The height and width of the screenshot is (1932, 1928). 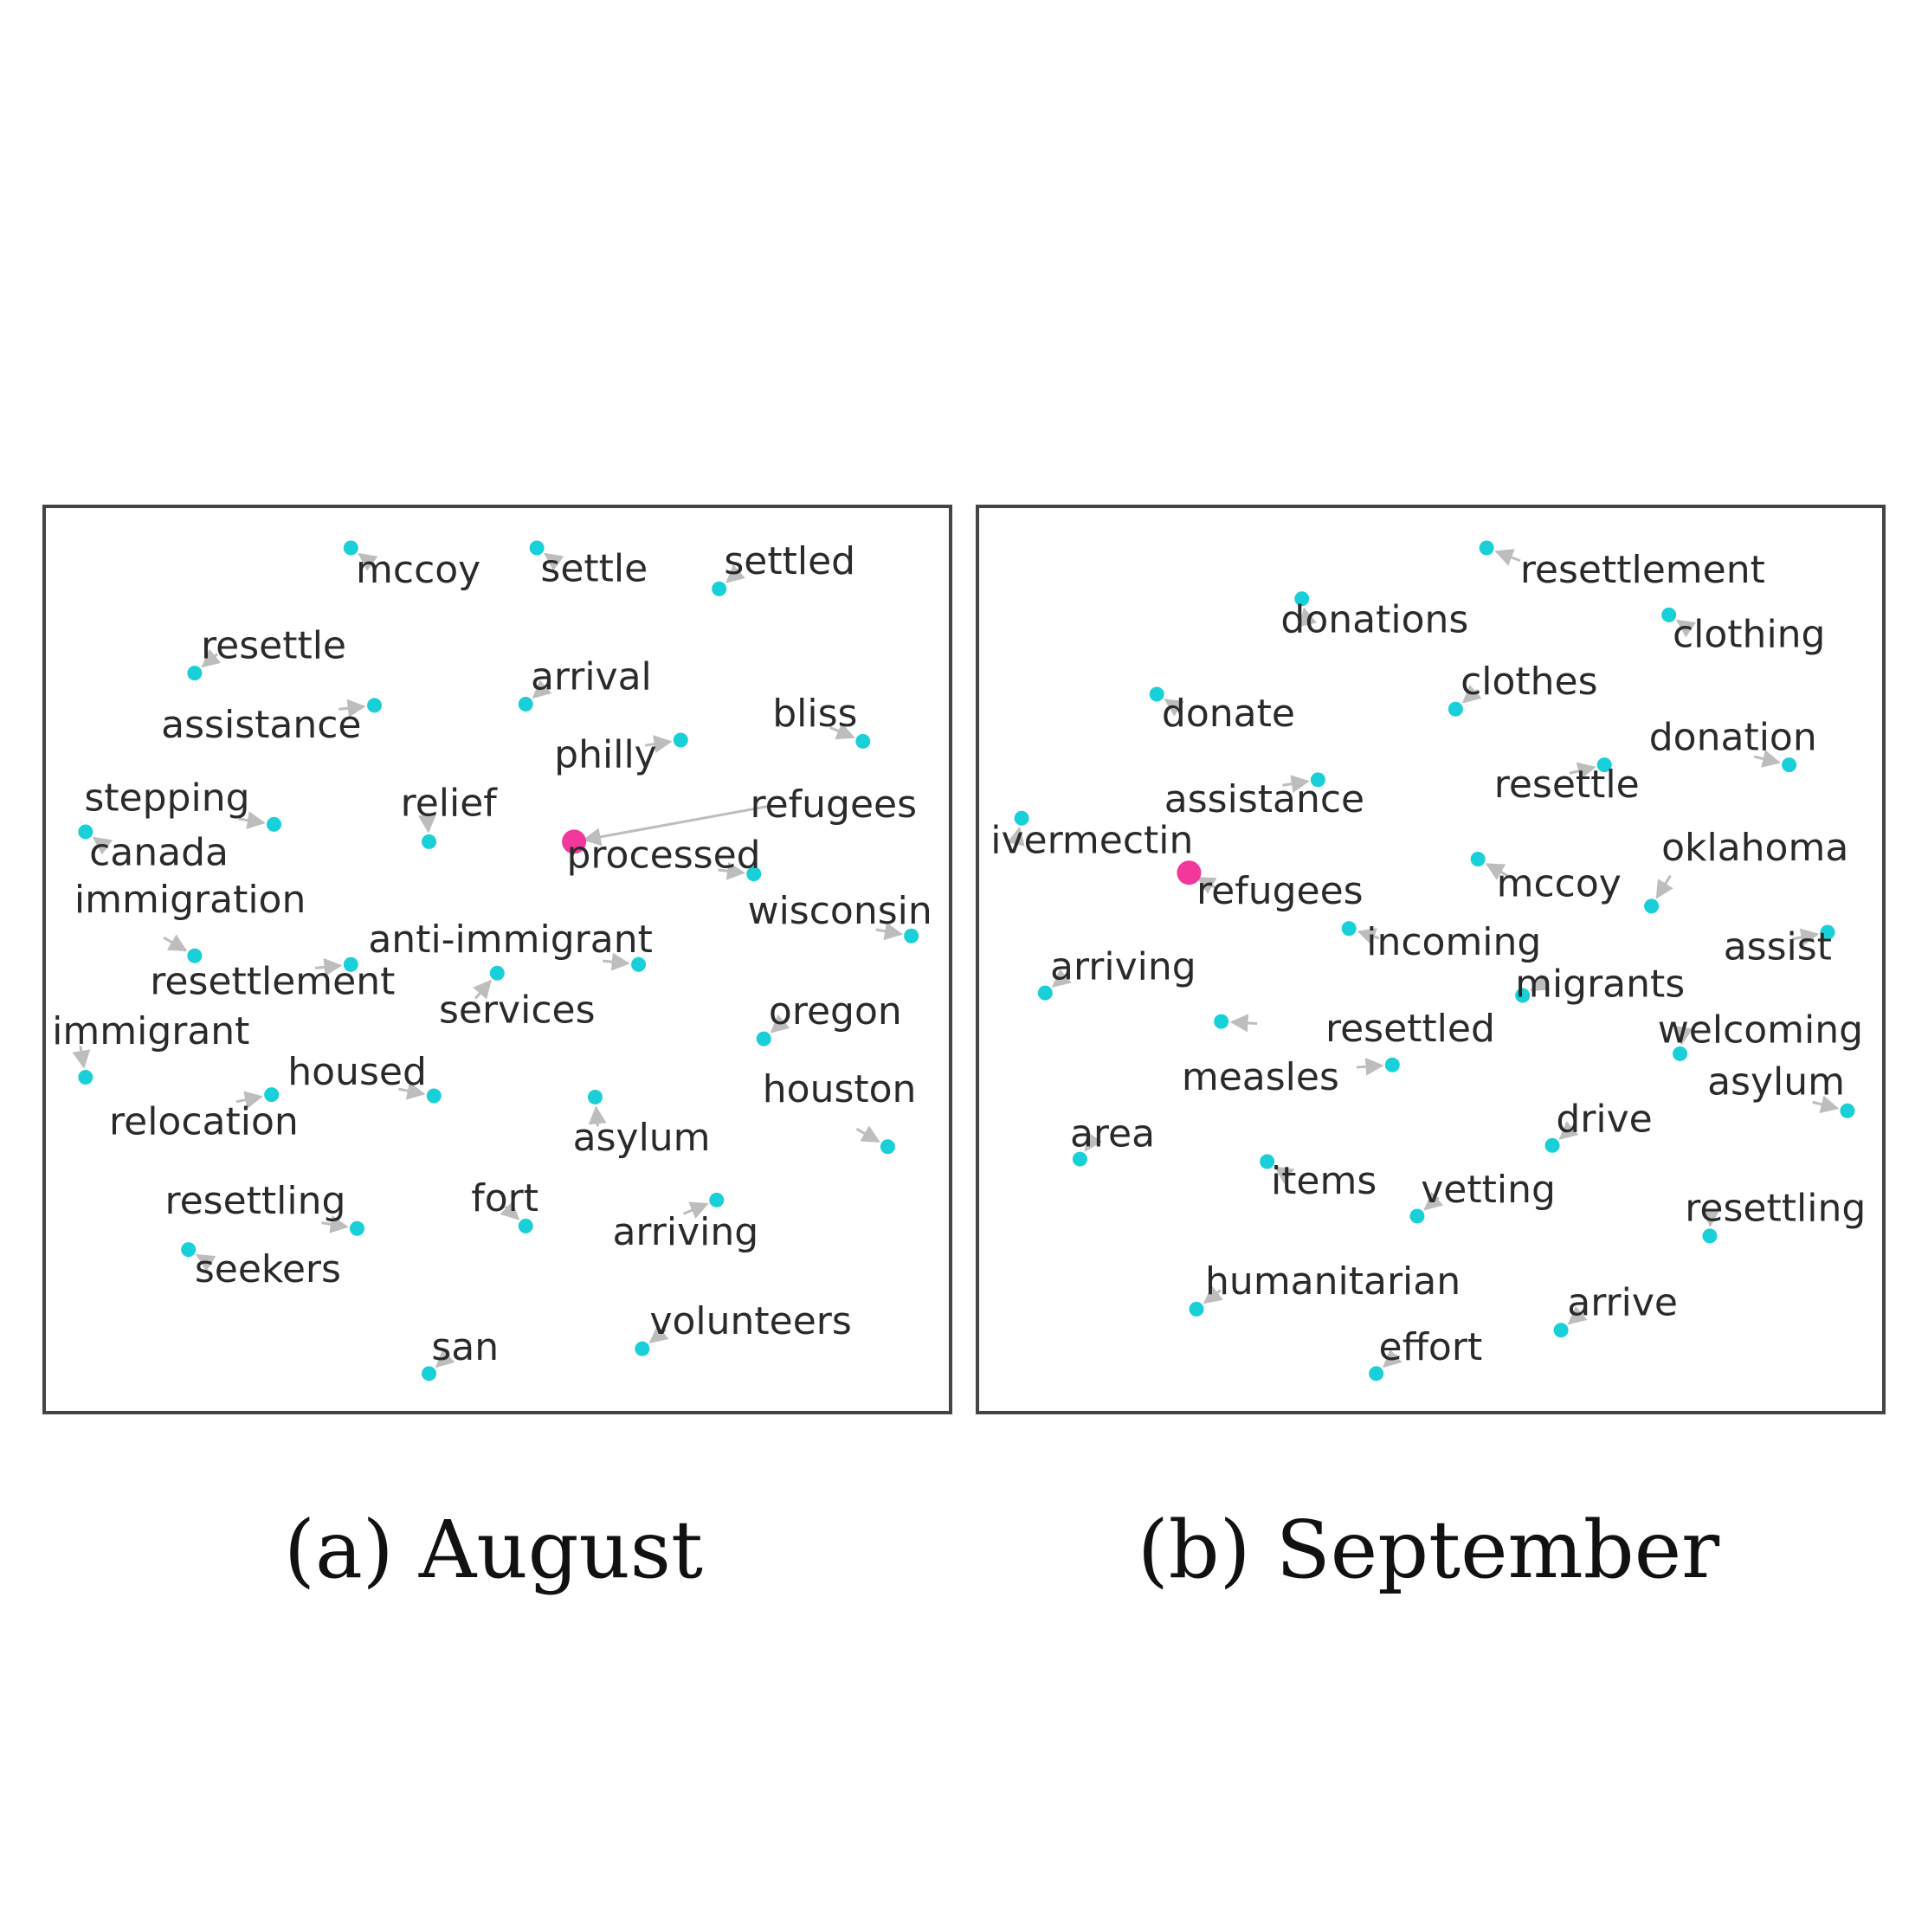 What do you see at coordinates (1093, 1141) in the screenshot?
I see `arrow-area` at bounding box center [1093, 1141].